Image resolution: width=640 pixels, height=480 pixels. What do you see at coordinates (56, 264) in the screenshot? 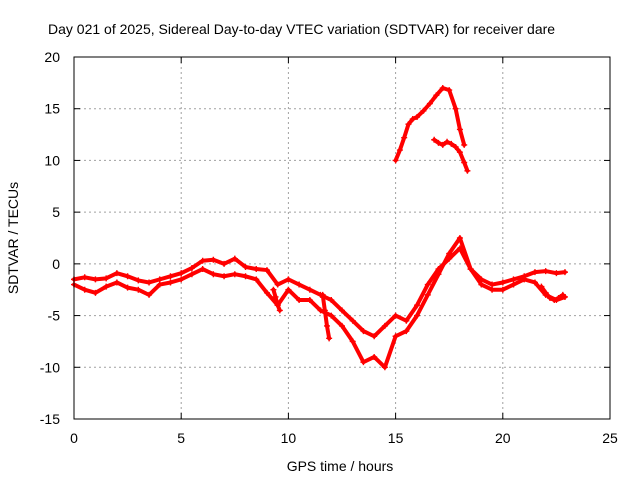
I see `y-tick-label: 0` at bounding box center [56, 264].